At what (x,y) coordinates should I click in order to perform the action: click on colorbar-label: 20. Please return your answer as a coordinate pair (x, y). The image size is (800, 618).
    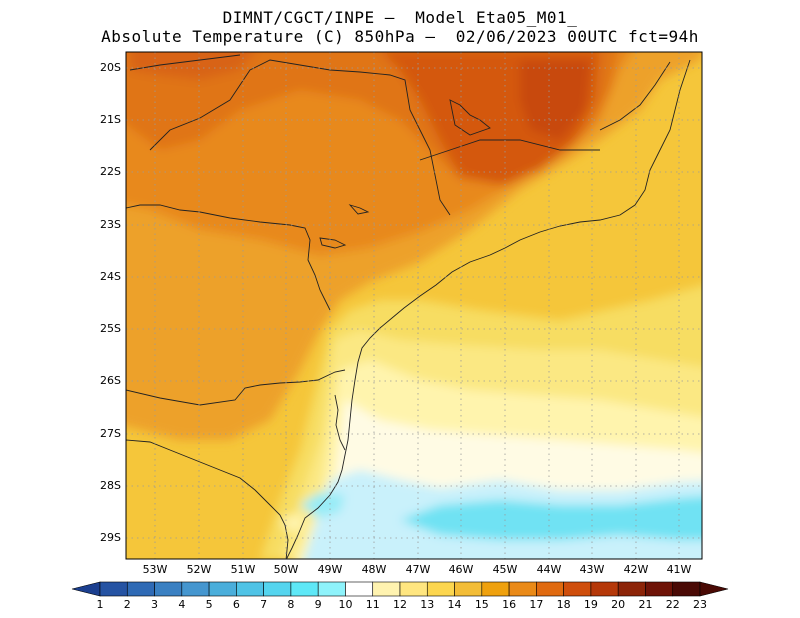
    Looking at the image, I should click on (618, 604).